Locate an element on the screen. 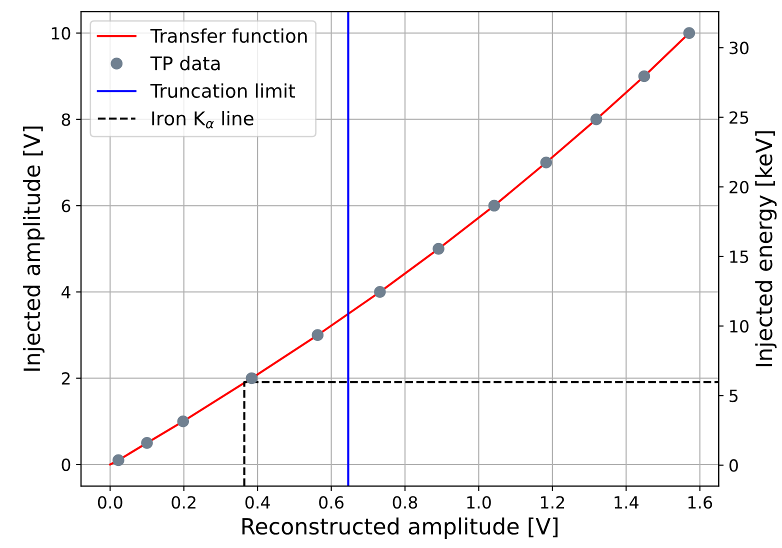 The height and width of the screenshot is (548, 782). y2-tick-label: 5 is located at coordinates (734, 396).